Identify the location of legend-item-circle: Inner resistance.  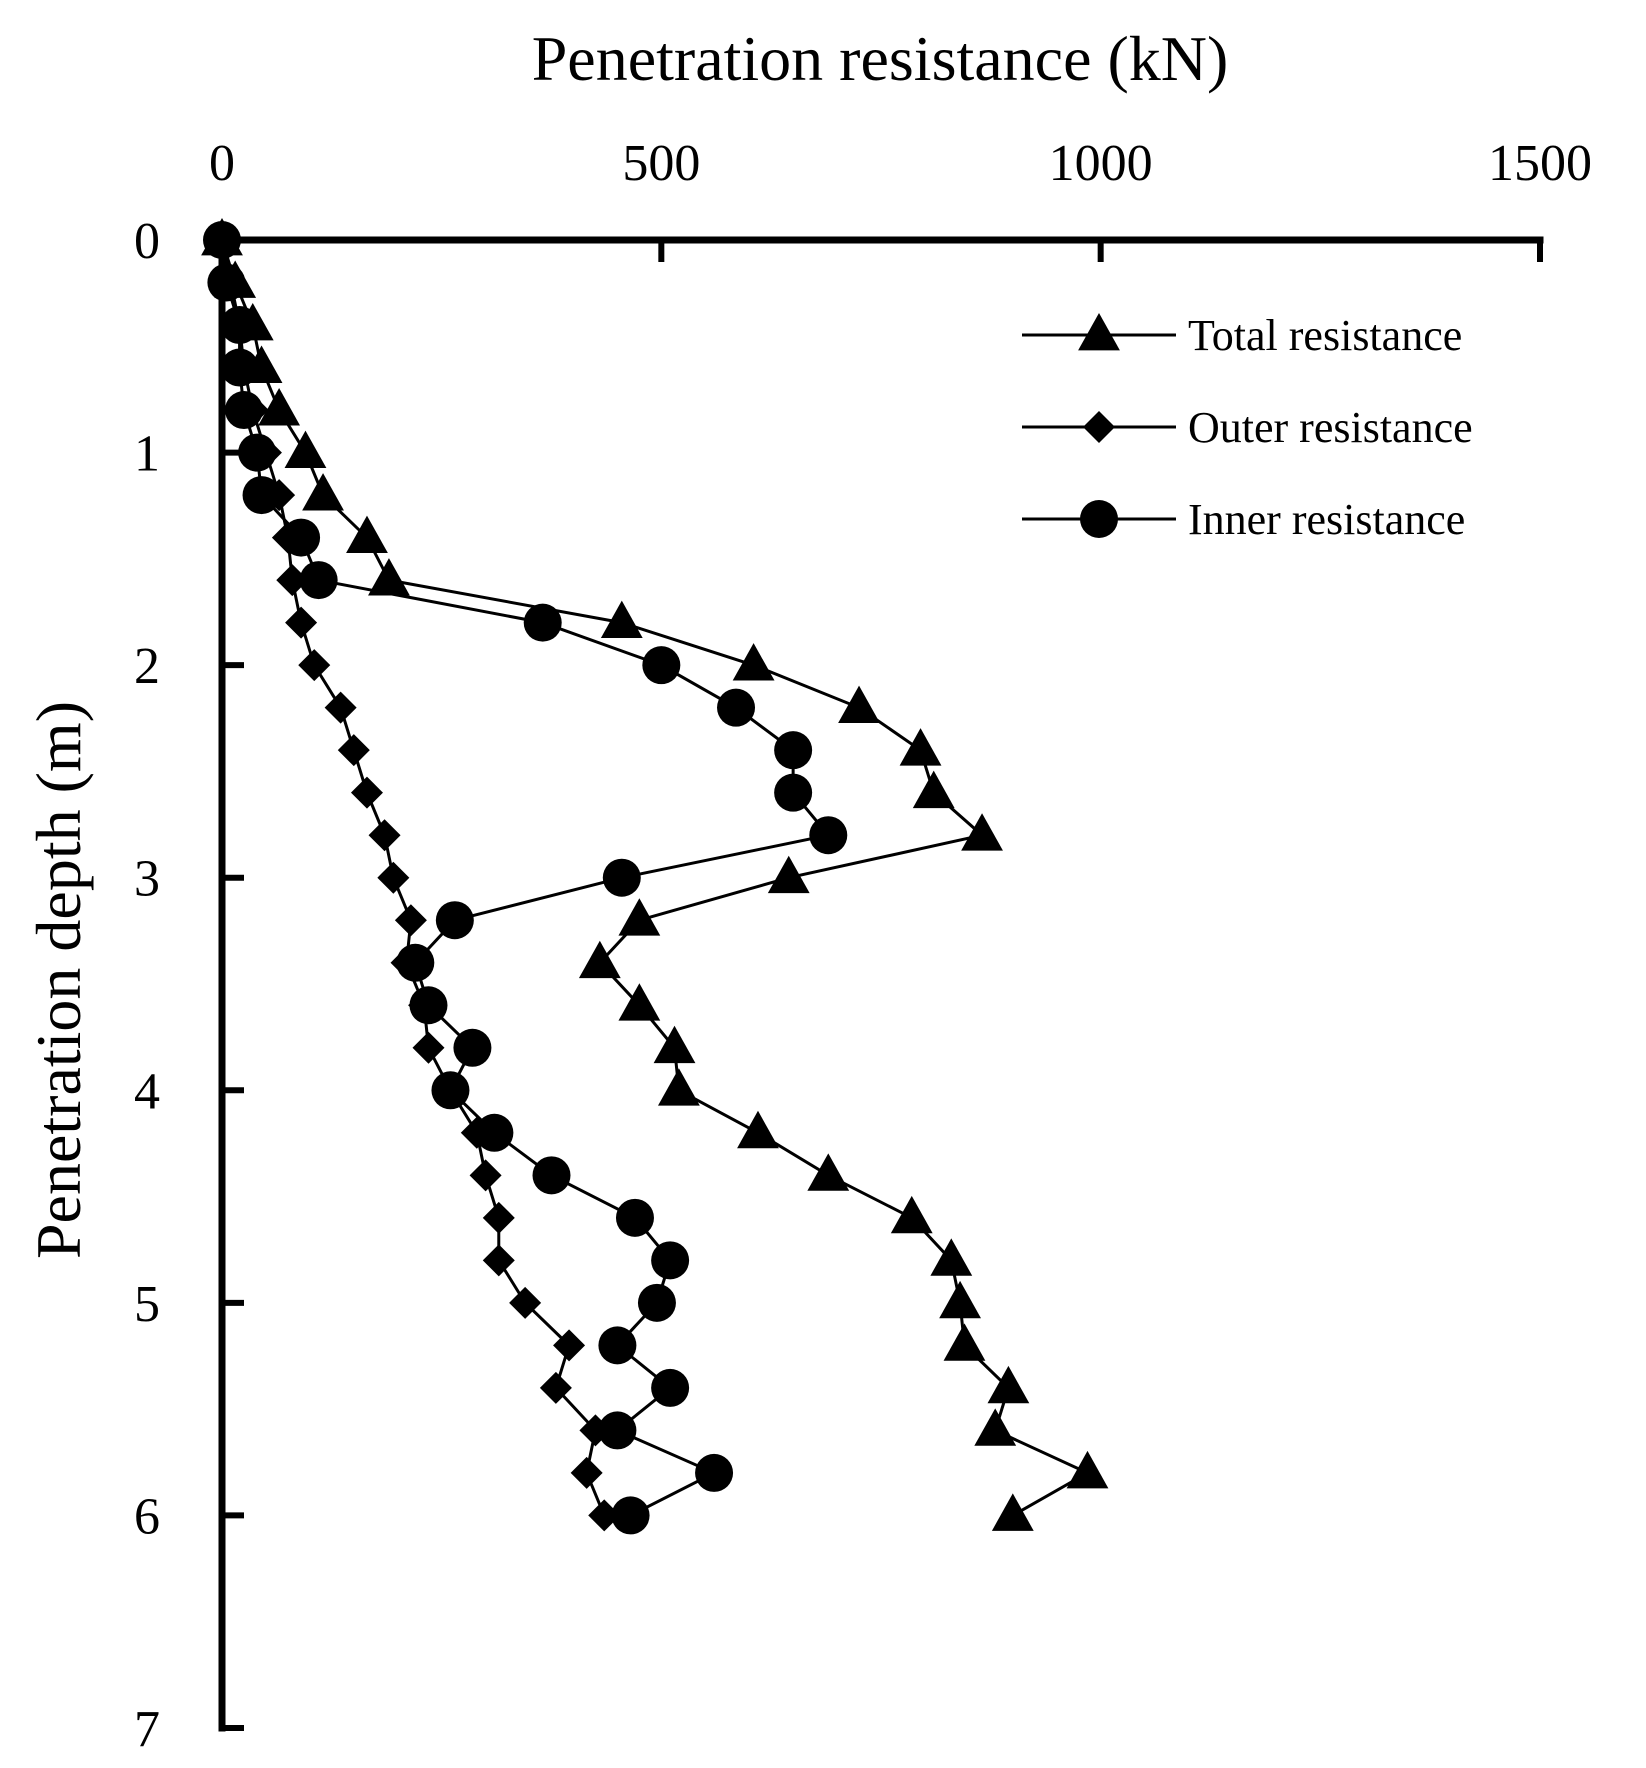
(1243, 519).